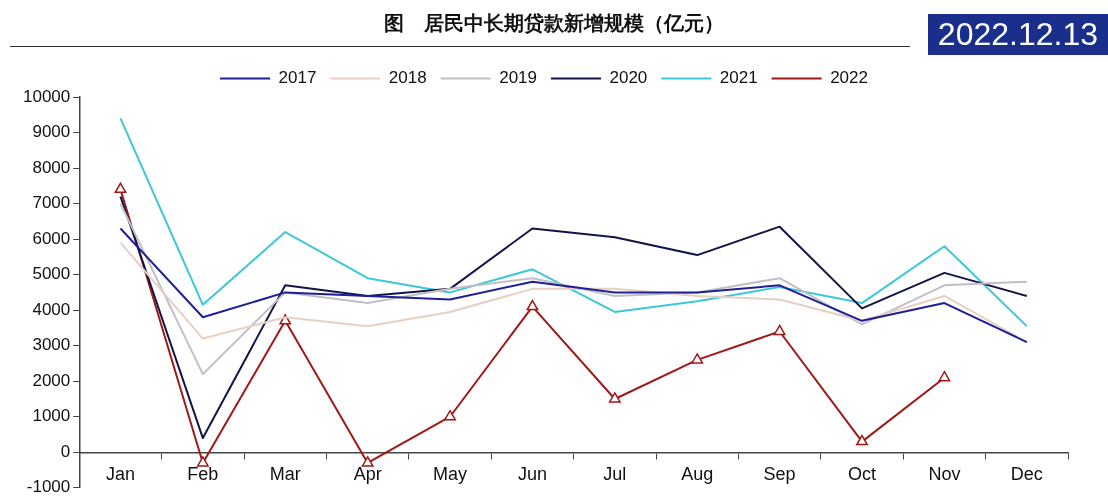 Image resolution: width=1108 pixels, height=501 pixels. Describe the element at coordinates (628, 78) in the screenshot. I see `legend-label: 2020` at that location.